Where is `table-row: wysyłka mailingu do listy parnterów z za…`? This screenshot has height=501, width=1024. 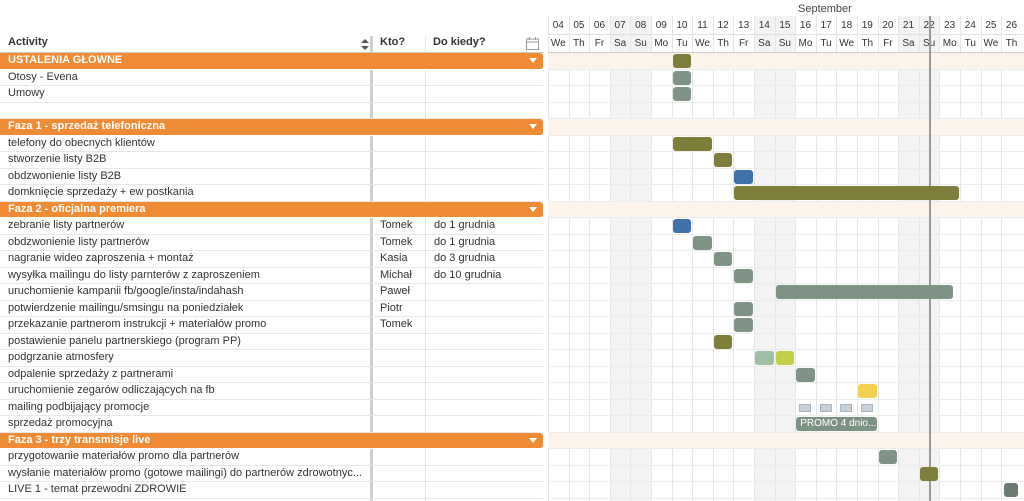 table-row: wysyłka mailingu do listy parnterów z za… is located at coordinates (271, 276).